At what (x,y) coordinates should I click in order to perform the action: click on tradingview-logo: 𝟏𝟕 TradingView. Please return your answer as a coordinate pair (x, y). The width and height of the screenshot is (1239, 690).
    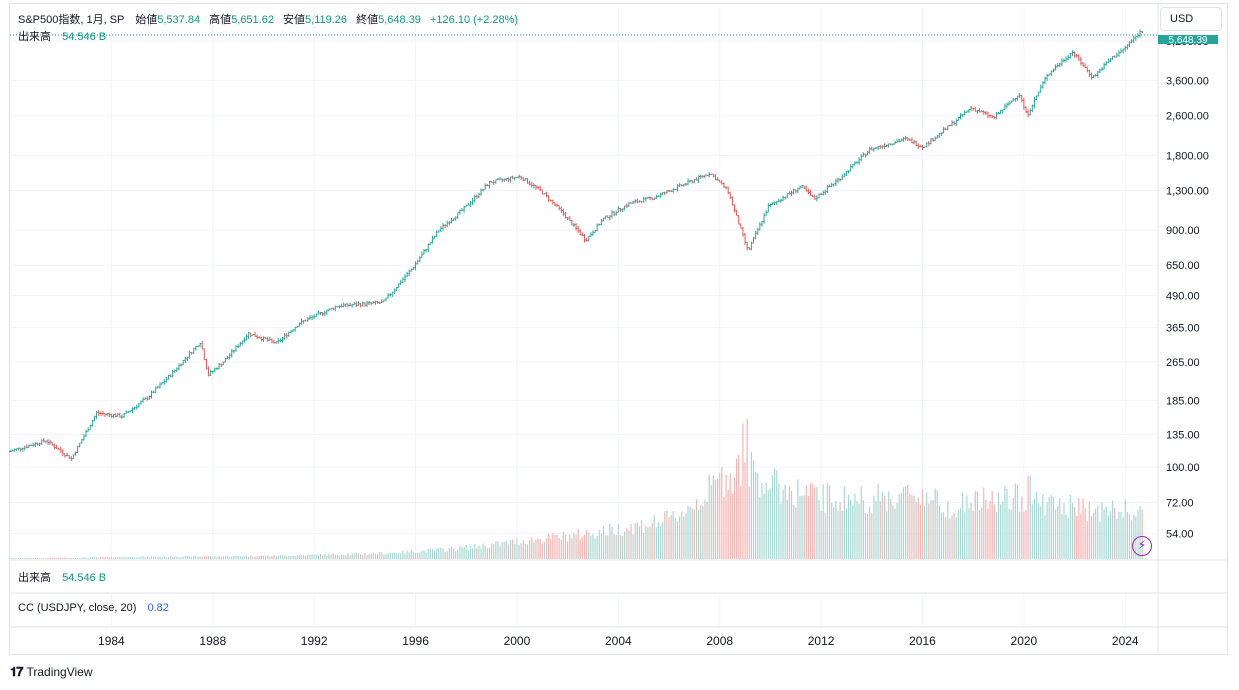
    Looking at the image, I should click on (51, 672).